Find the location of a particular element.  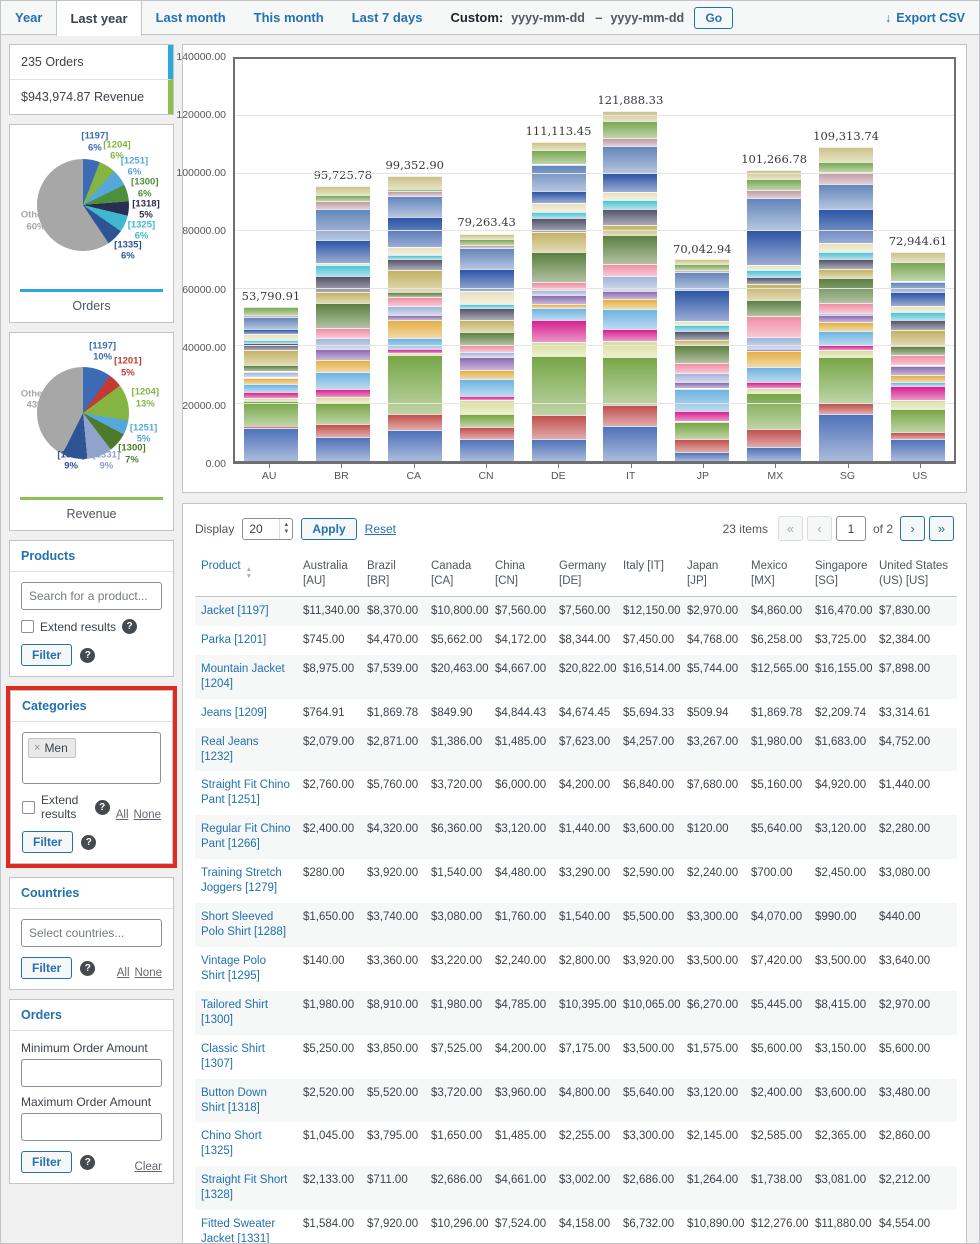

product-link: Jacket [1197] is located at coordinates (235, 610).